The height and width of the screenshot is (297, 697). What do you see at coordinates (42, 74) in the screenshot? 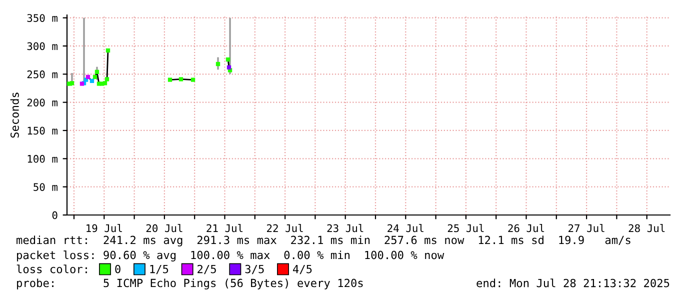
I see `y-tick-label: 250 m` at bounding box center [42, 74].